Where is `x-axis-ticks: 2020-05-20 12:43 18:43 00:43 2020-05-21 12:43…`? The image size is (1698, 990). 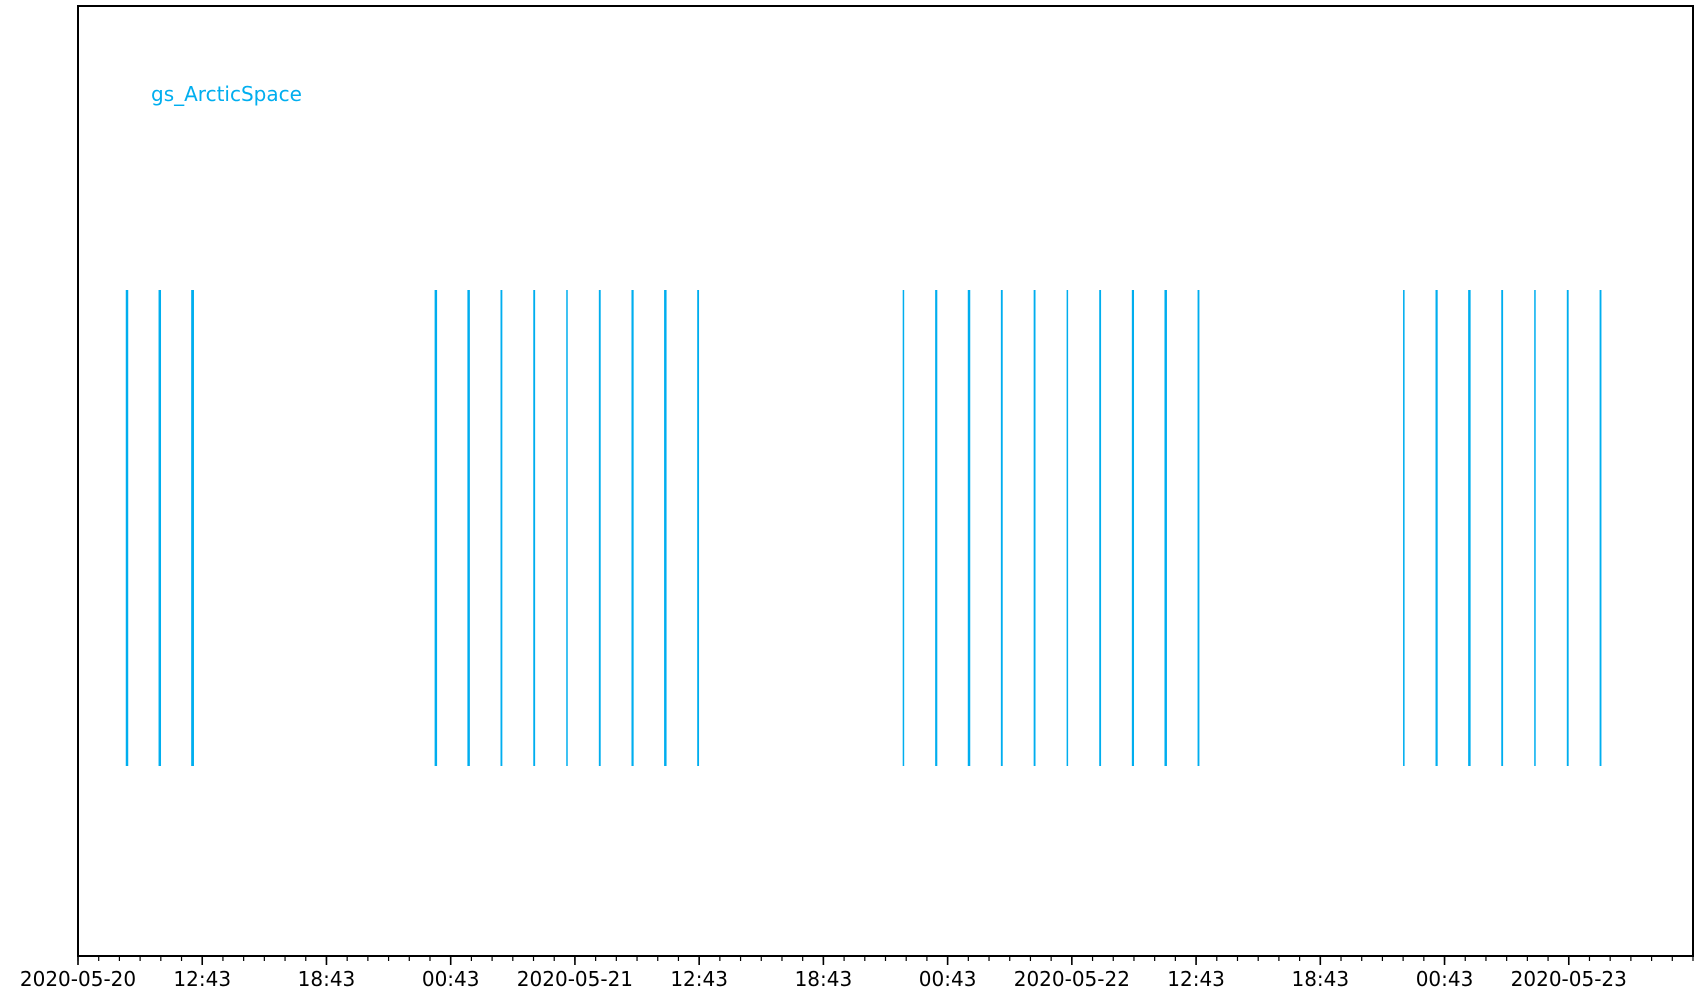
x-axis-ticks: 2020-05-20 12:43 18:43 00:43 2020-05-21 12:43… is located at coordinates (857, 973).